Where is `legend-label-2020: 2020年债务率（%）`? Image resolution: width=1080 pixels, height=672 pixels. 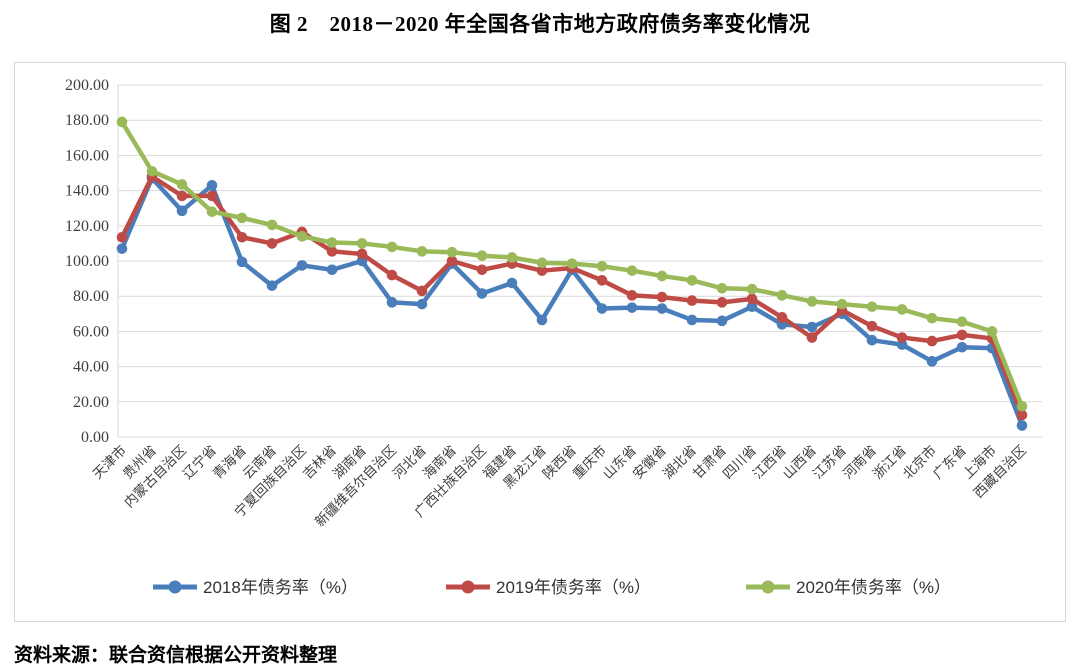 legend-label-2020: 2020年债务率（%） is located at coordinates (873, 587).